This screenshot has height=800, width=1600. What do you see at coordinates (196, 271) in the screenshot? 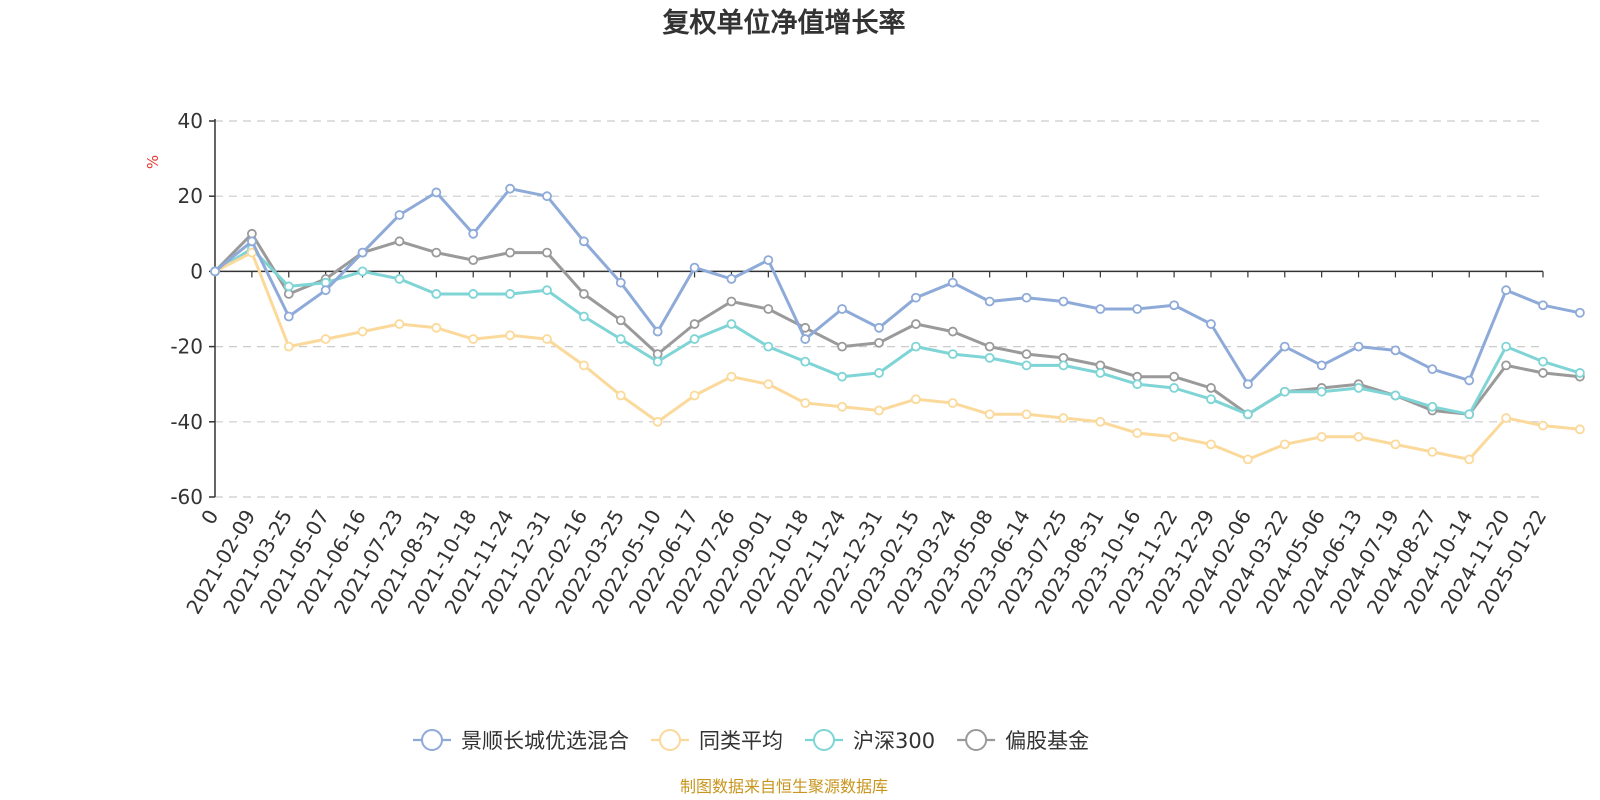
I see `y-tick-label: 0` at bounding box center [196, 271].